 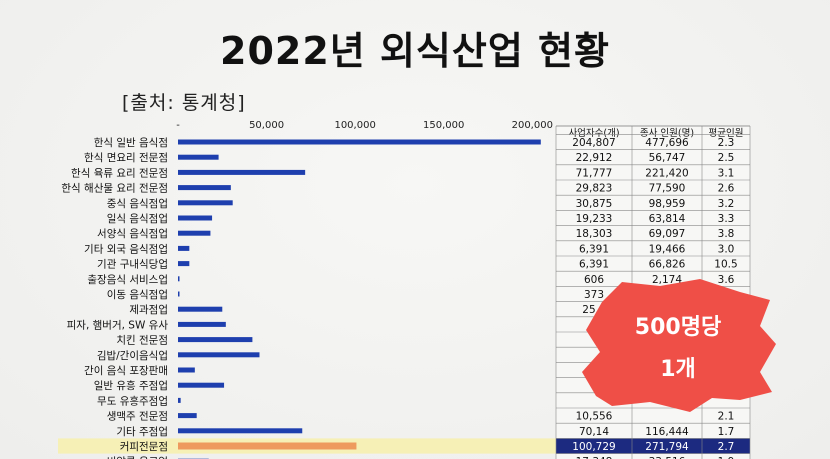 What do you see at coordinates (726, 143) in the screenshot?
I see `table-cell: 2.3` at bounding box center [726, 143].